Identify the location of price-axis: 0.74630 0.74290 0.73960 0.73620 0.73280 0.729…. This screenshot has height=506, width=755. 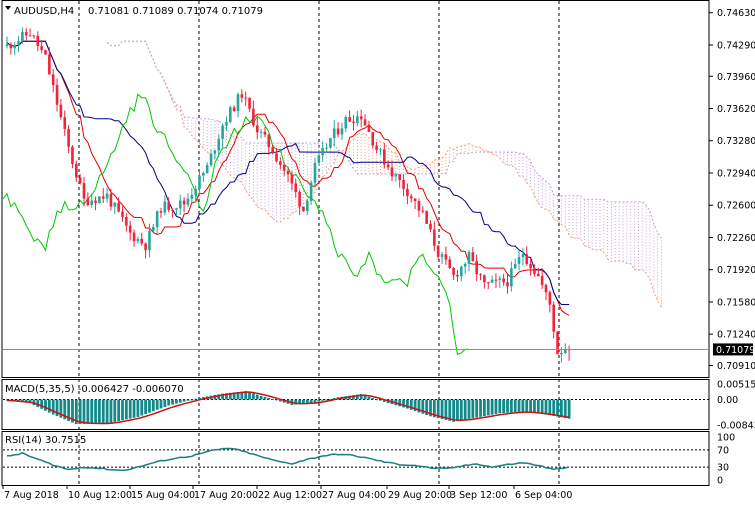
(732, 190).